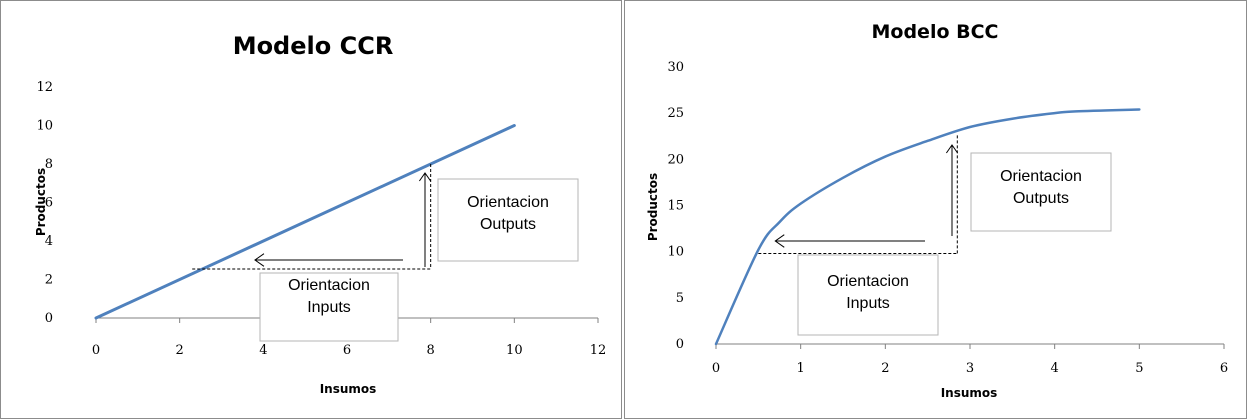 The height and width of the screenshot is (420, 1247). I want to click on chart-title: Modelo BCC, so click(935, 32).